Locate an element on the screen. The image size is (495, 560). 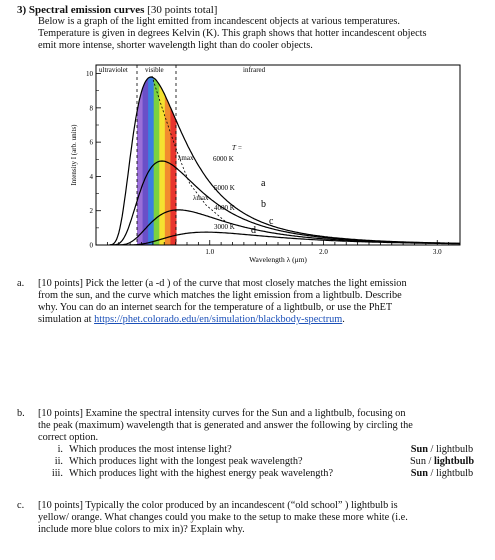
y-tick-label: 4 is located at coordinates (92, 177).